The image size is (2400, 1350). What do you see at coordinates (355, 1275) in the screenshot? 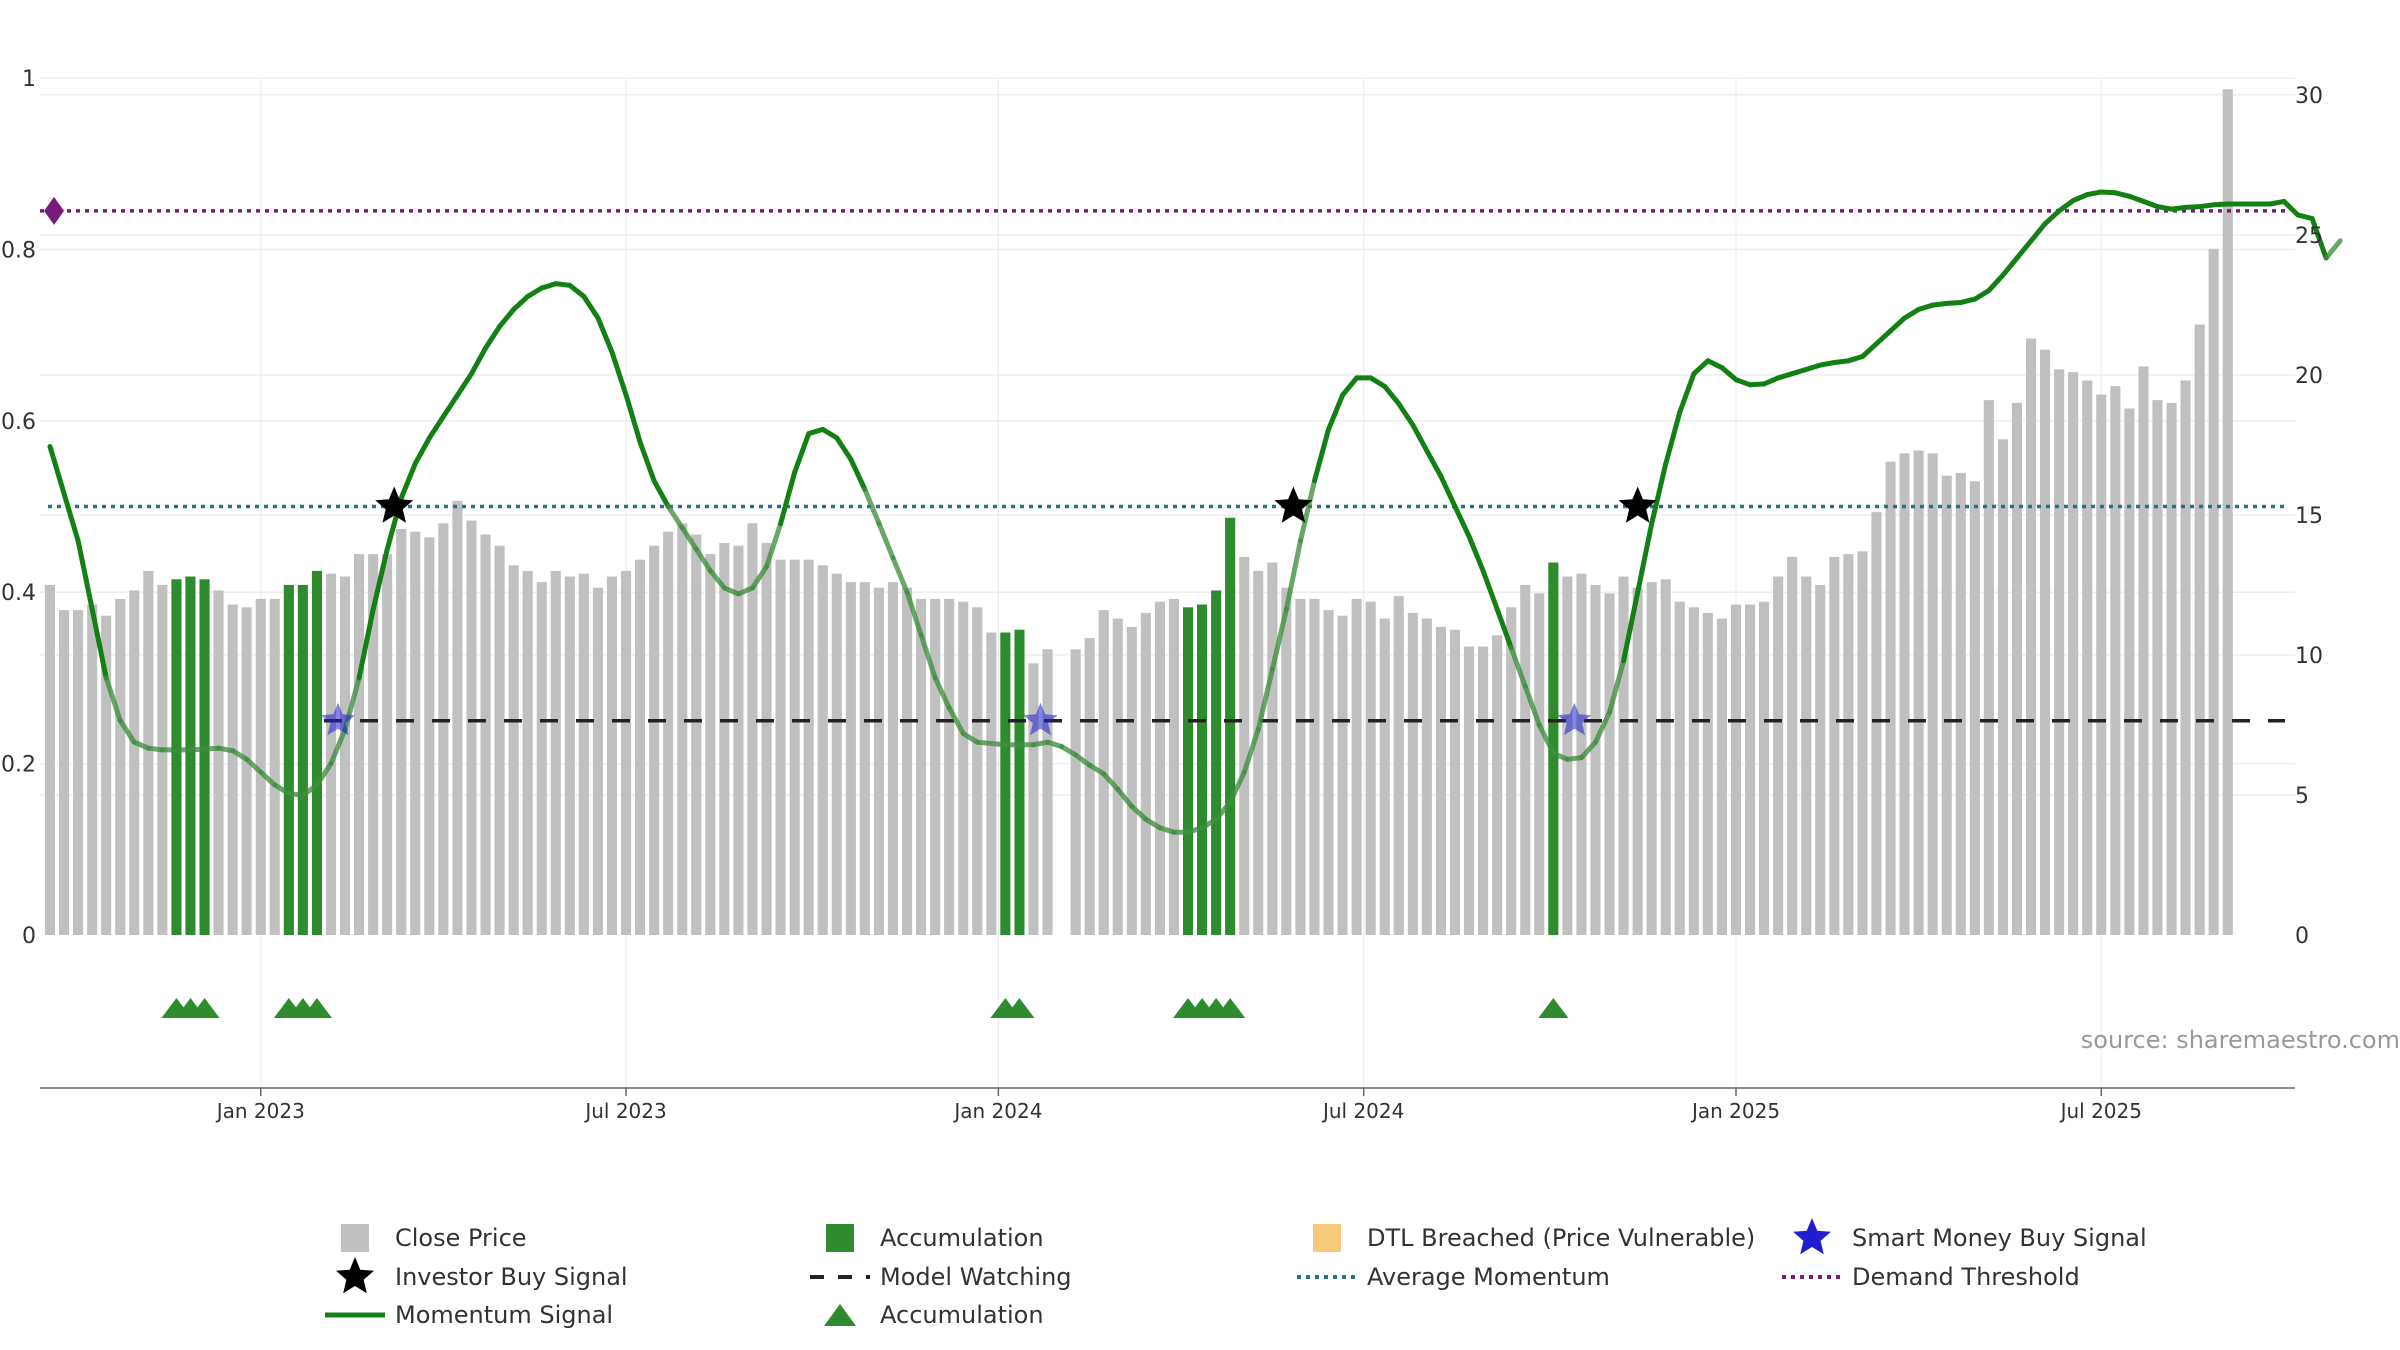
I see `legend-star-icon` at bounding box center [355, 1275].